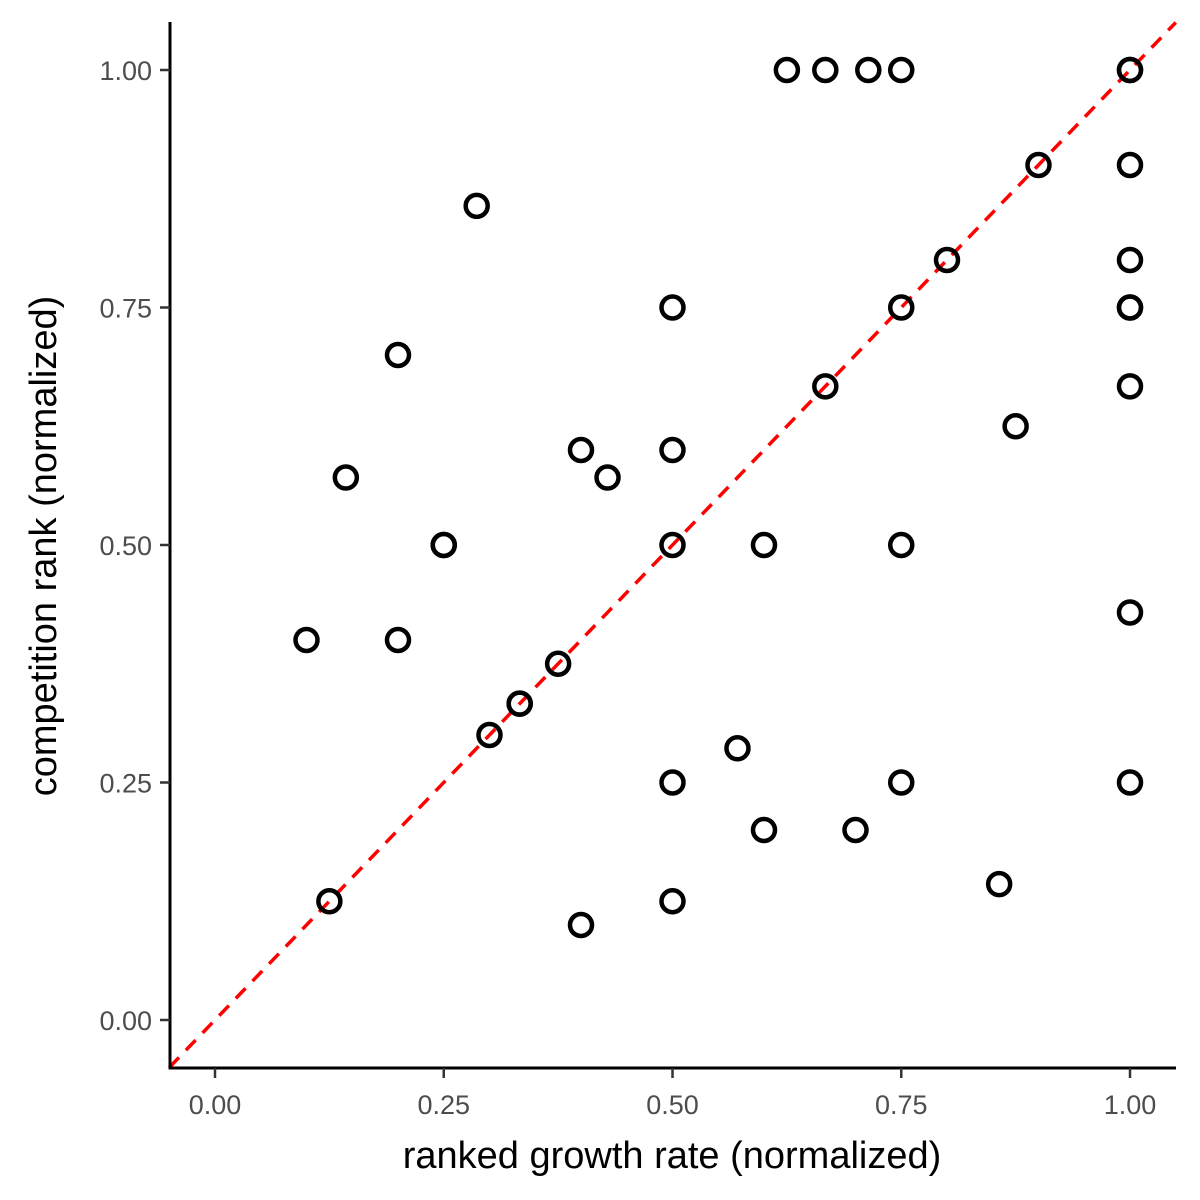  What do you see at coordinates (125, 546) in the screenshot?
I see `y-tick-label: 0.50` at bounding box center [125, 546].